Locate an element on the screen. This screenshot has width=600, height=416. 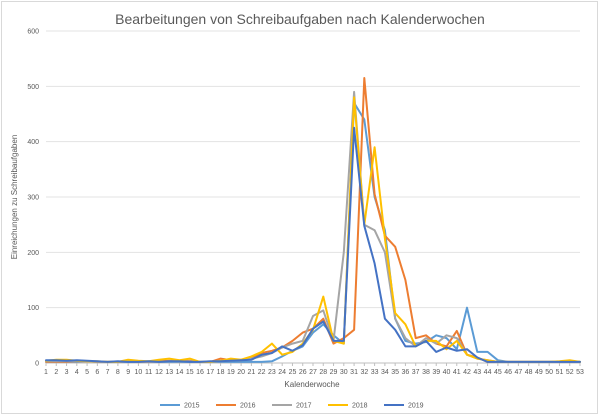
x-tick-label: 24 is located at coordinates (282, 372).